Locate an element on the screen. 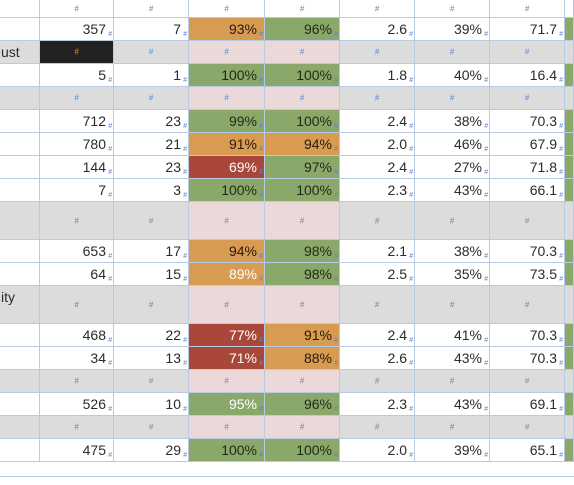 The image size is (574, 485). table-cell: 2.6 # is located at coordinates (377, 358).